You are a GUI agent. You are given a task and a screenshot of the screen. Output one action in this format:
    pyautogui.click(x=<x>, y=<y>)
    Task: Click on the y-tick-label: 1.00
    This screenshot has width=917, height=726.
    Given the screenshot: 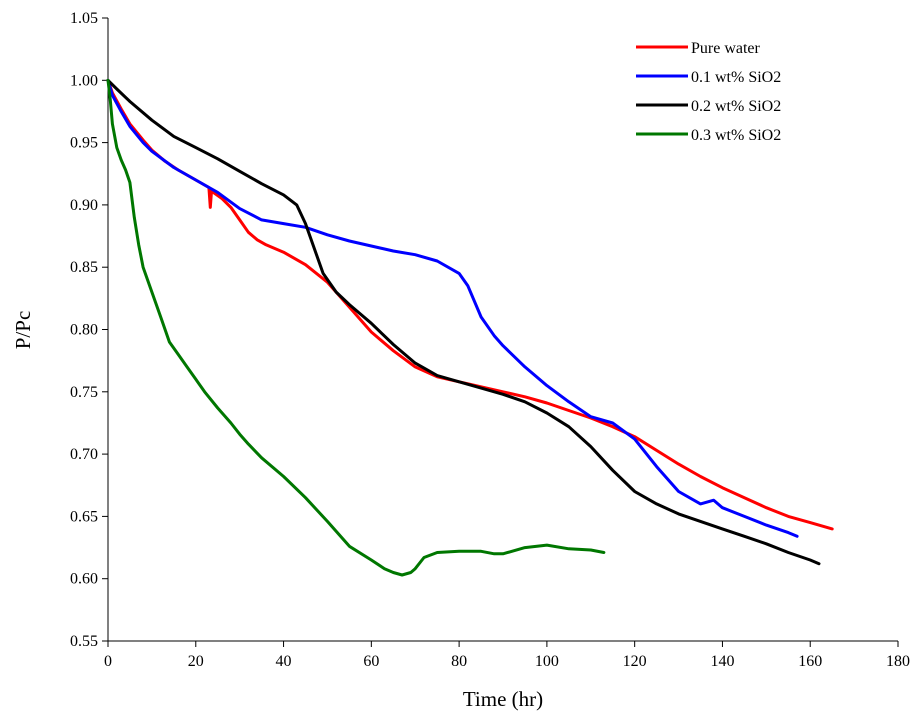 What is the action you would take?
    pyautogui.click(x=84, y=80)
    